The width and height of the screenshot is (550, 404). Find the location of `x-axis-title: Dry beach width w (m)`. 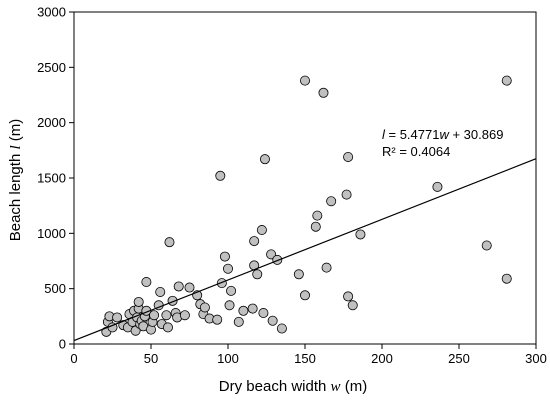

x-axis-title: Dry beach width w (m) is located at coordinates (293, 386).